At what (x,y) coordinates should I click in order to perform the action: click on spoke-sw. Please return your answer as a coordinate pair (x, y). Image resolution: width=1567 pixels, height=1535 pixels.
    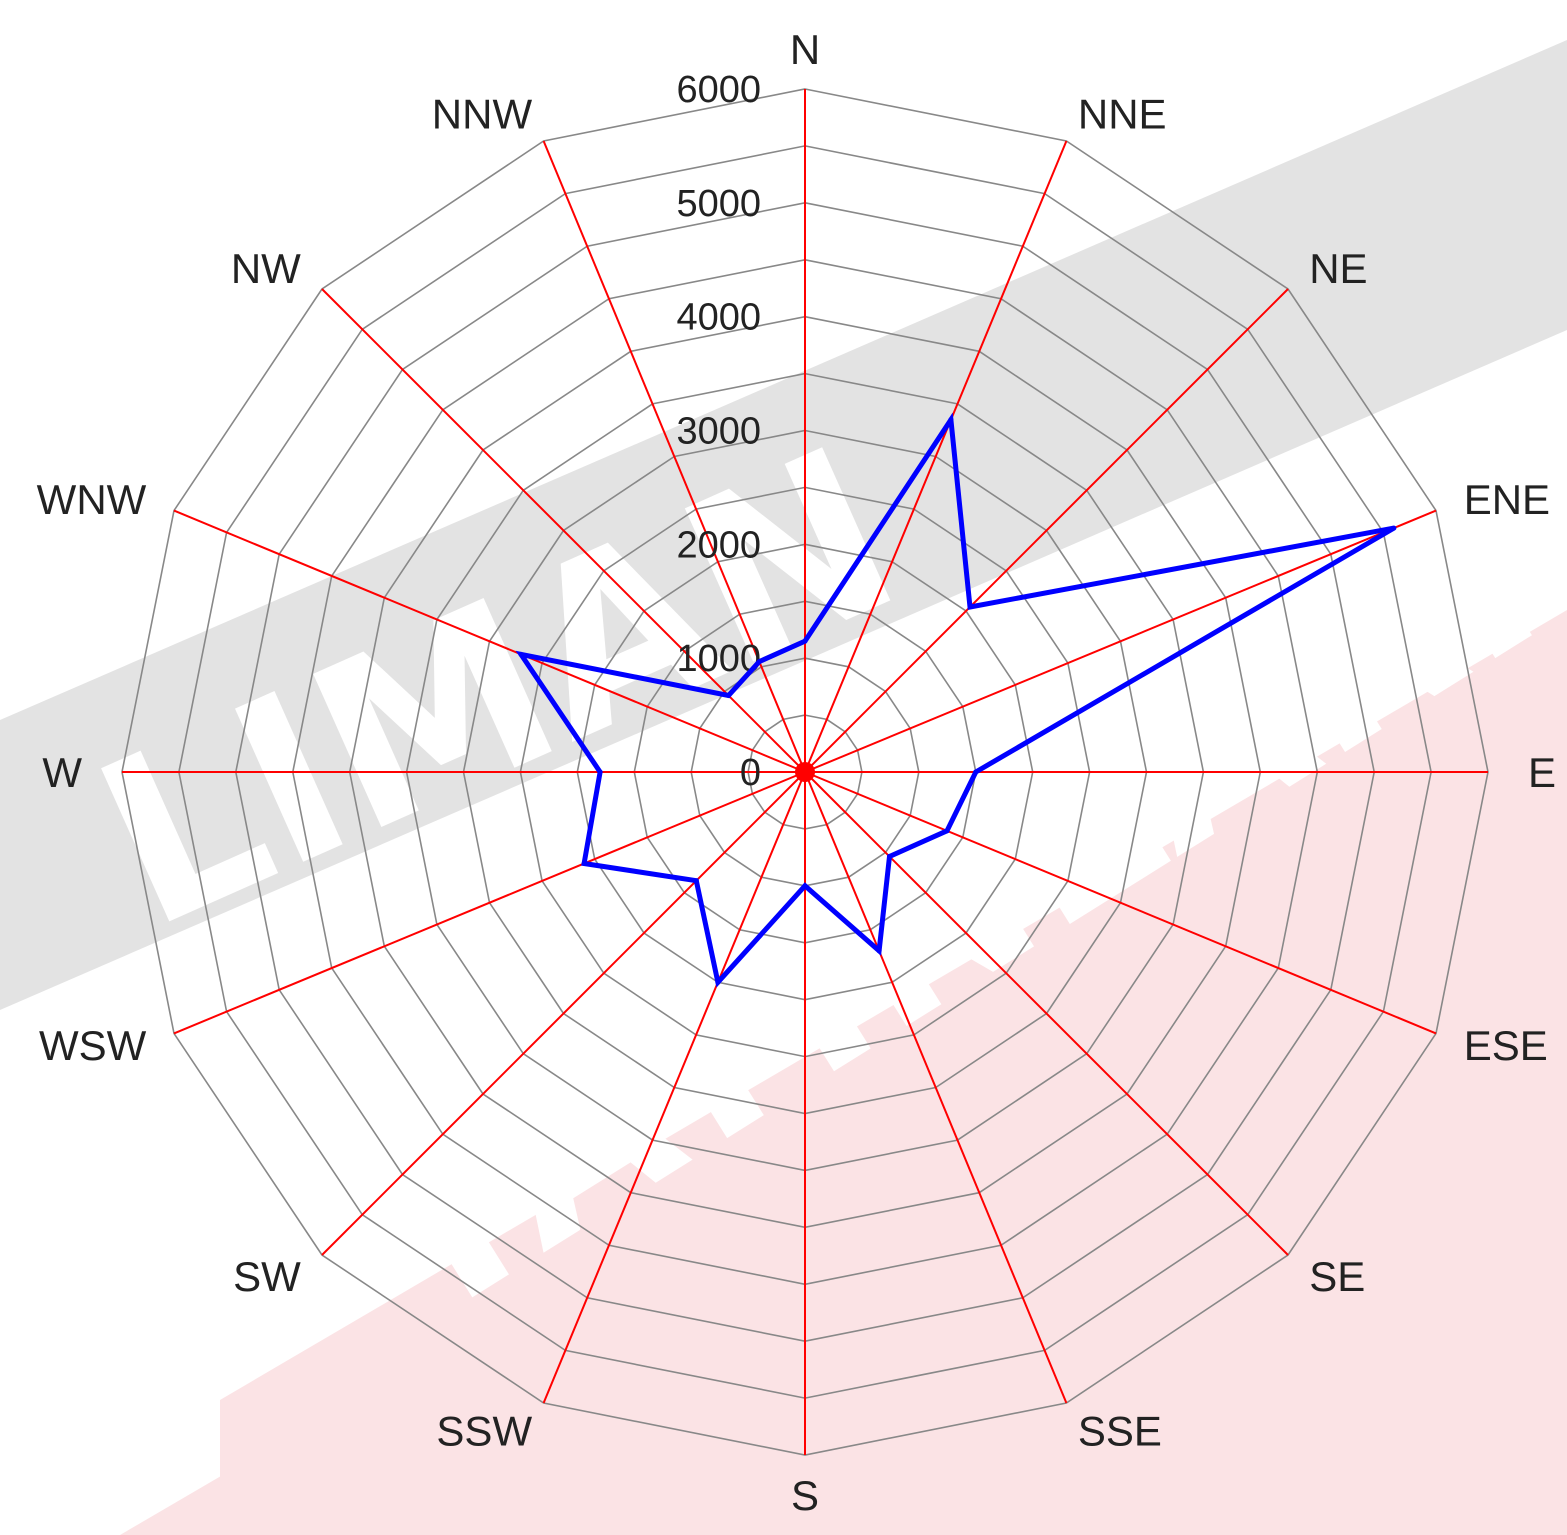
    Looking at the image, I should click on (563, 1013).